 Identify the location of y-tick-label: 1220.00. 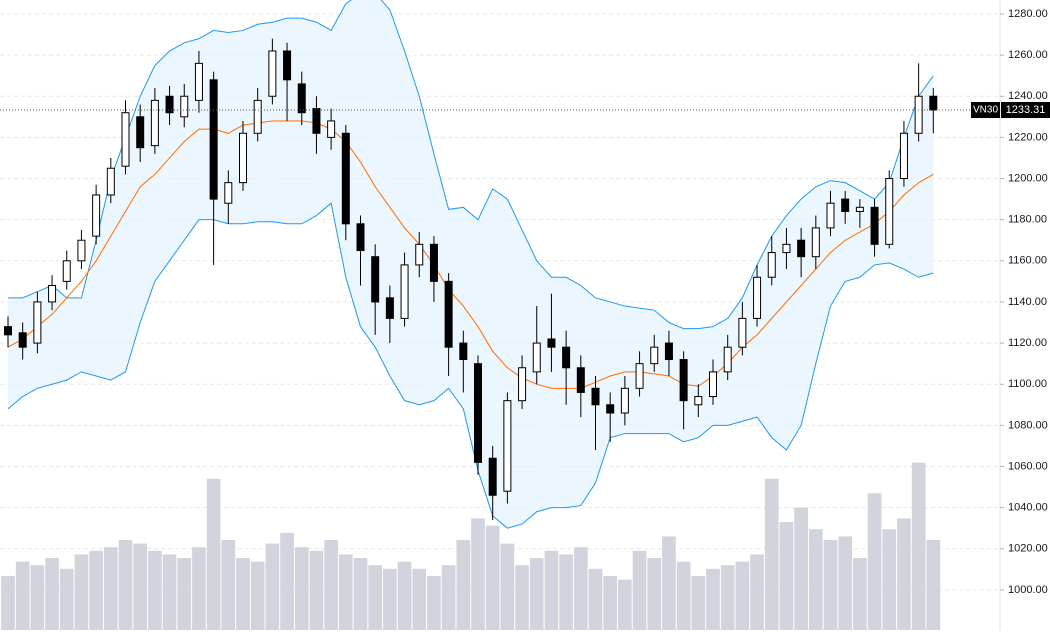
(1028, 137).